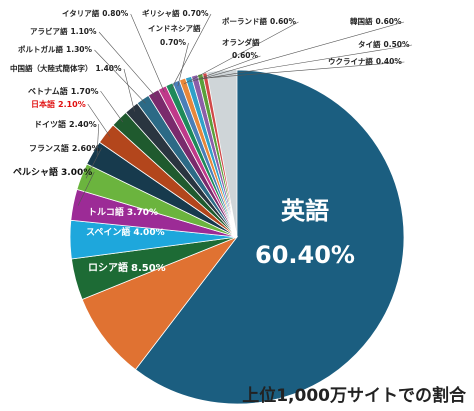 The height and width of the screenshot is (411, 474). Describe the element at coordinates (115, 13) in the screenshot. I see `value-label: 0.80%` at that location.